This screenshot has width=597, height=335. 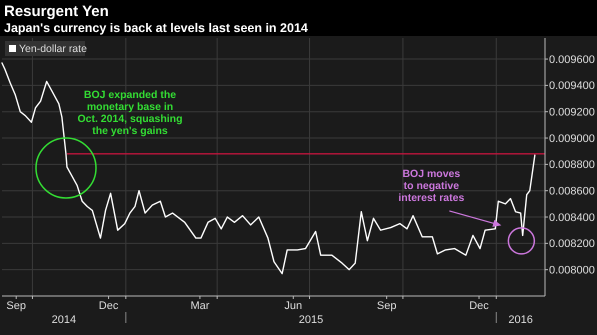 I want to click on y-tick-label: 0.008400, so click(x=572, y=218).